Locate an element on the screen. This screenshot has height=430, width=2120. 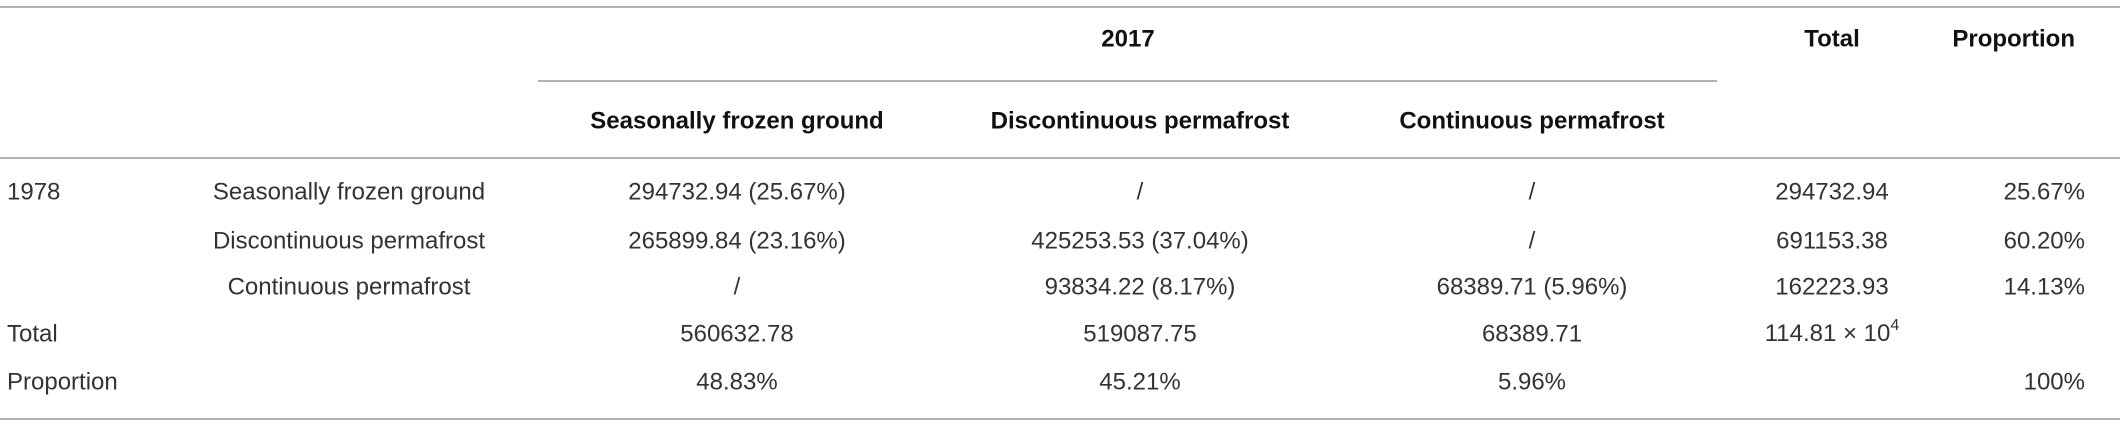
total-cell: 294732.94 is located at coordinates (1831, 191).